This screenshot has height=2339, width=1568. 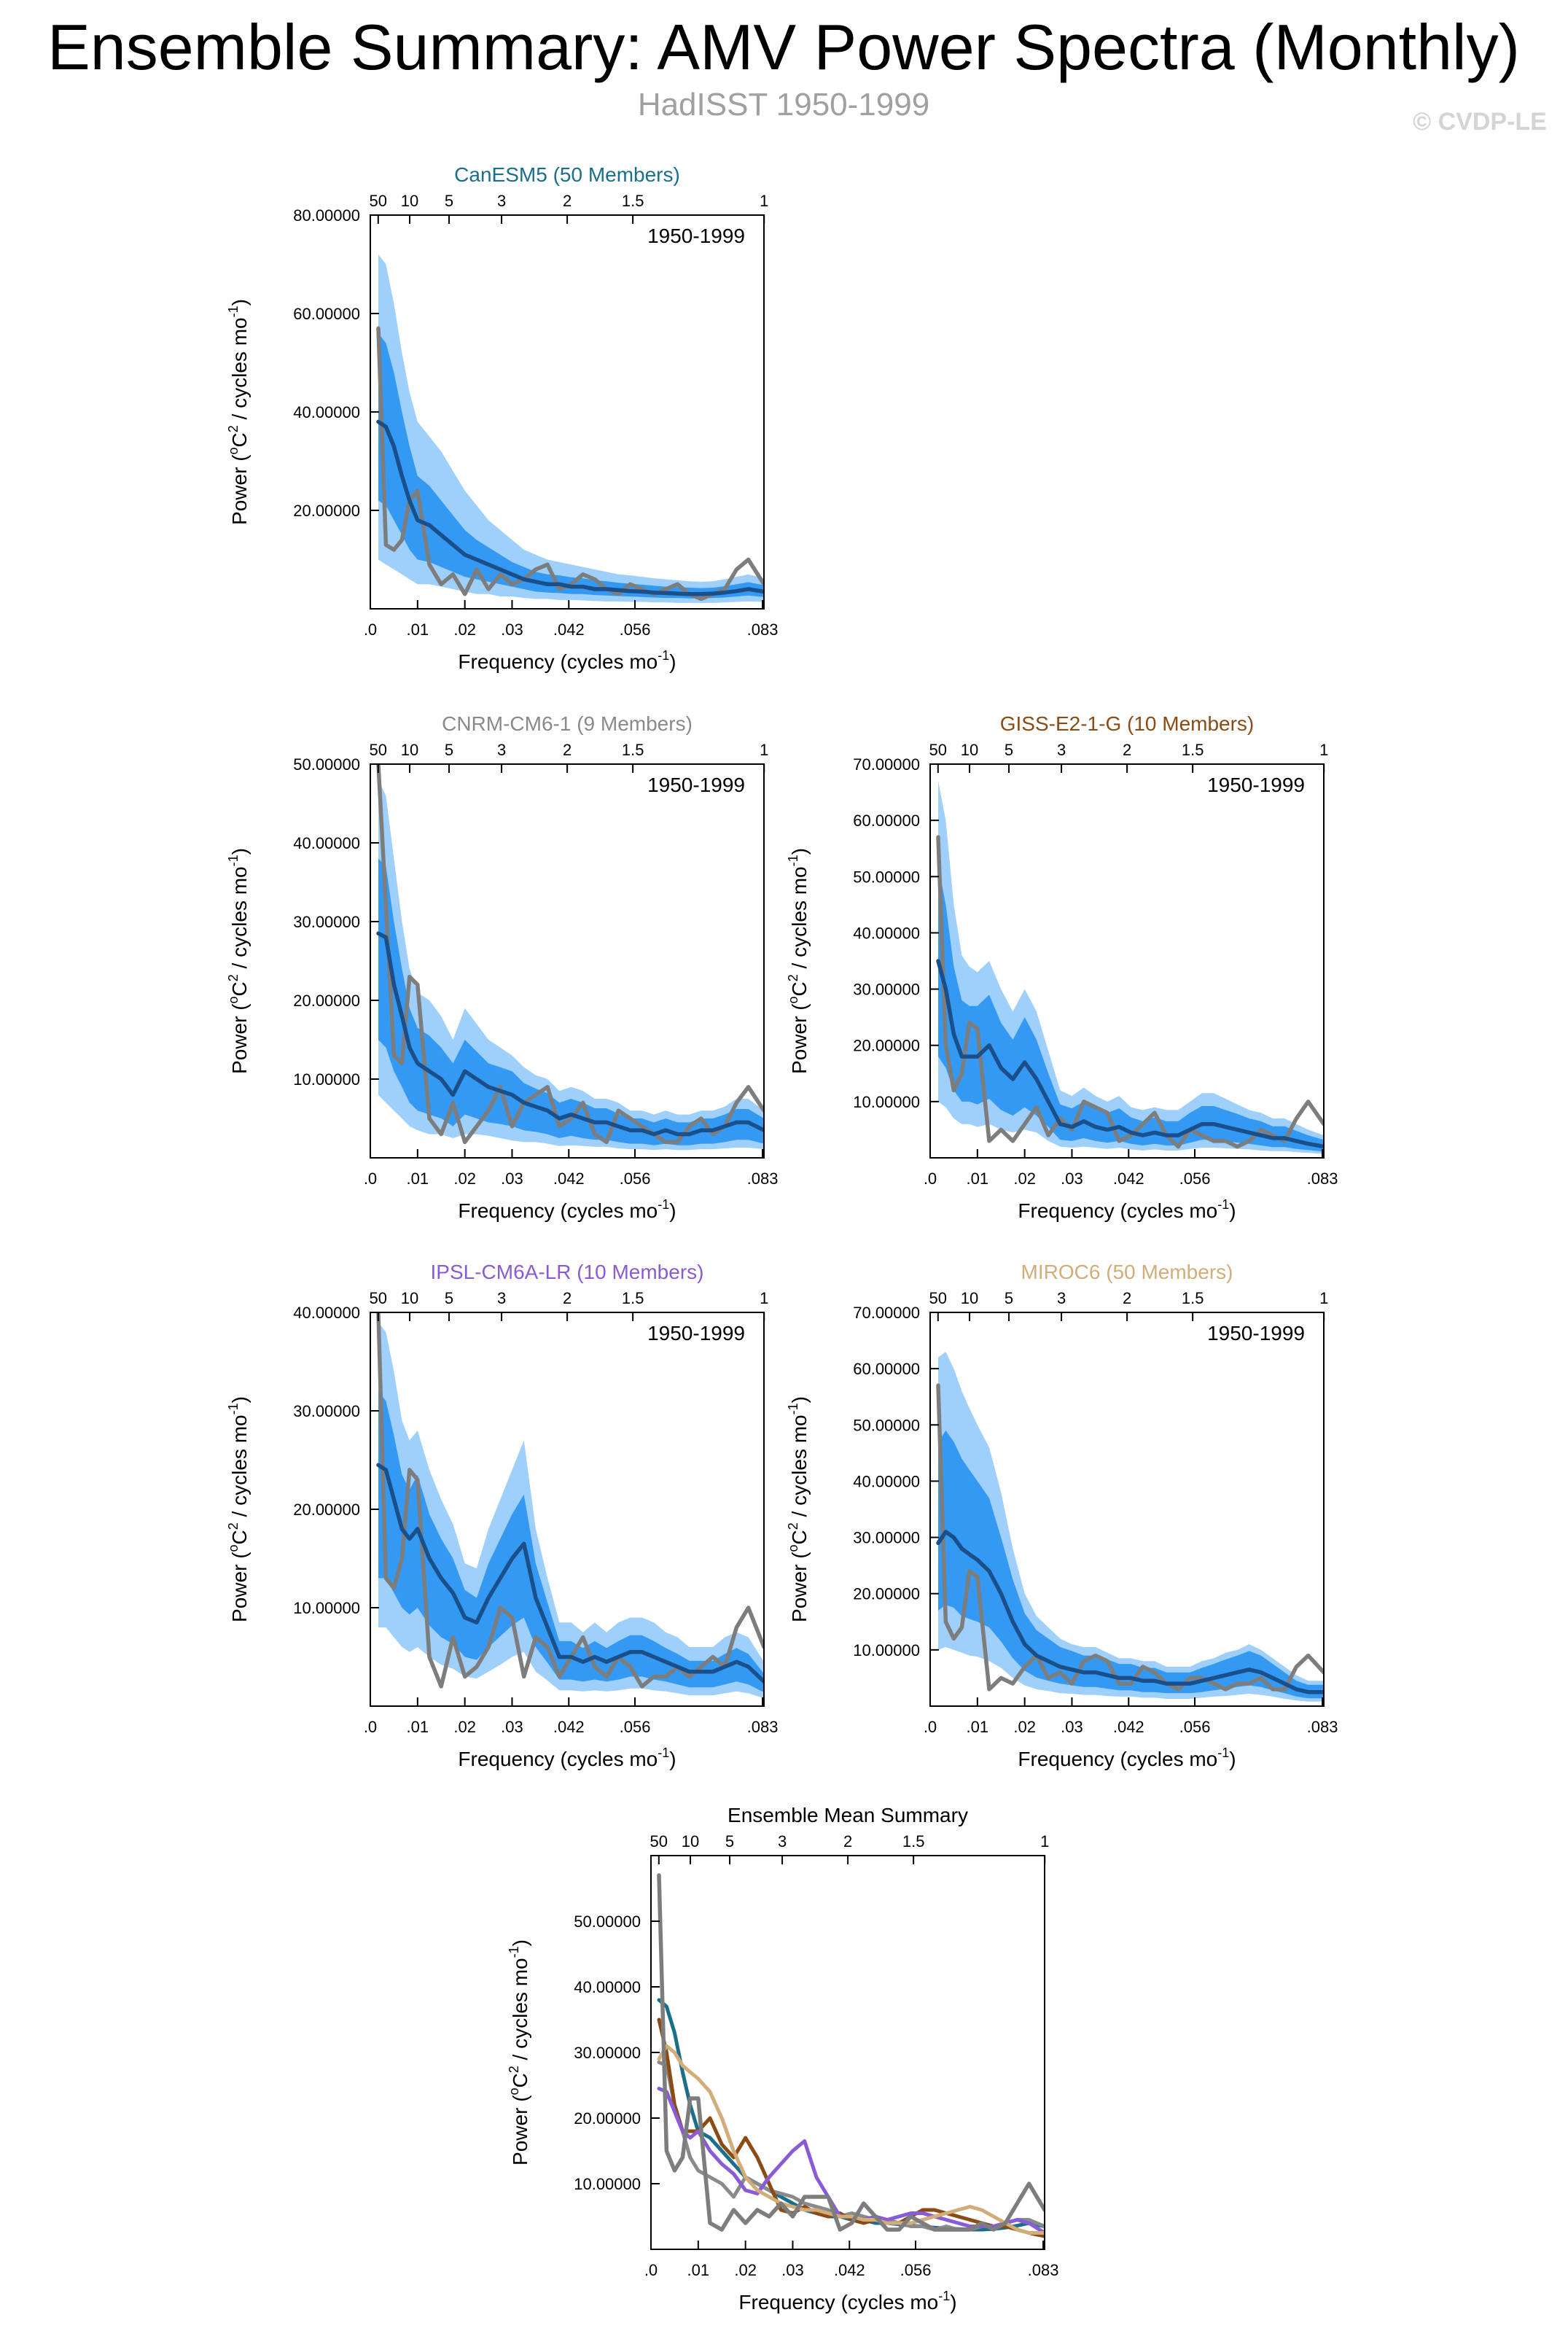 I want to click on figure-subtitle: HadISST 1950-1999, so click(x=784, y=105).